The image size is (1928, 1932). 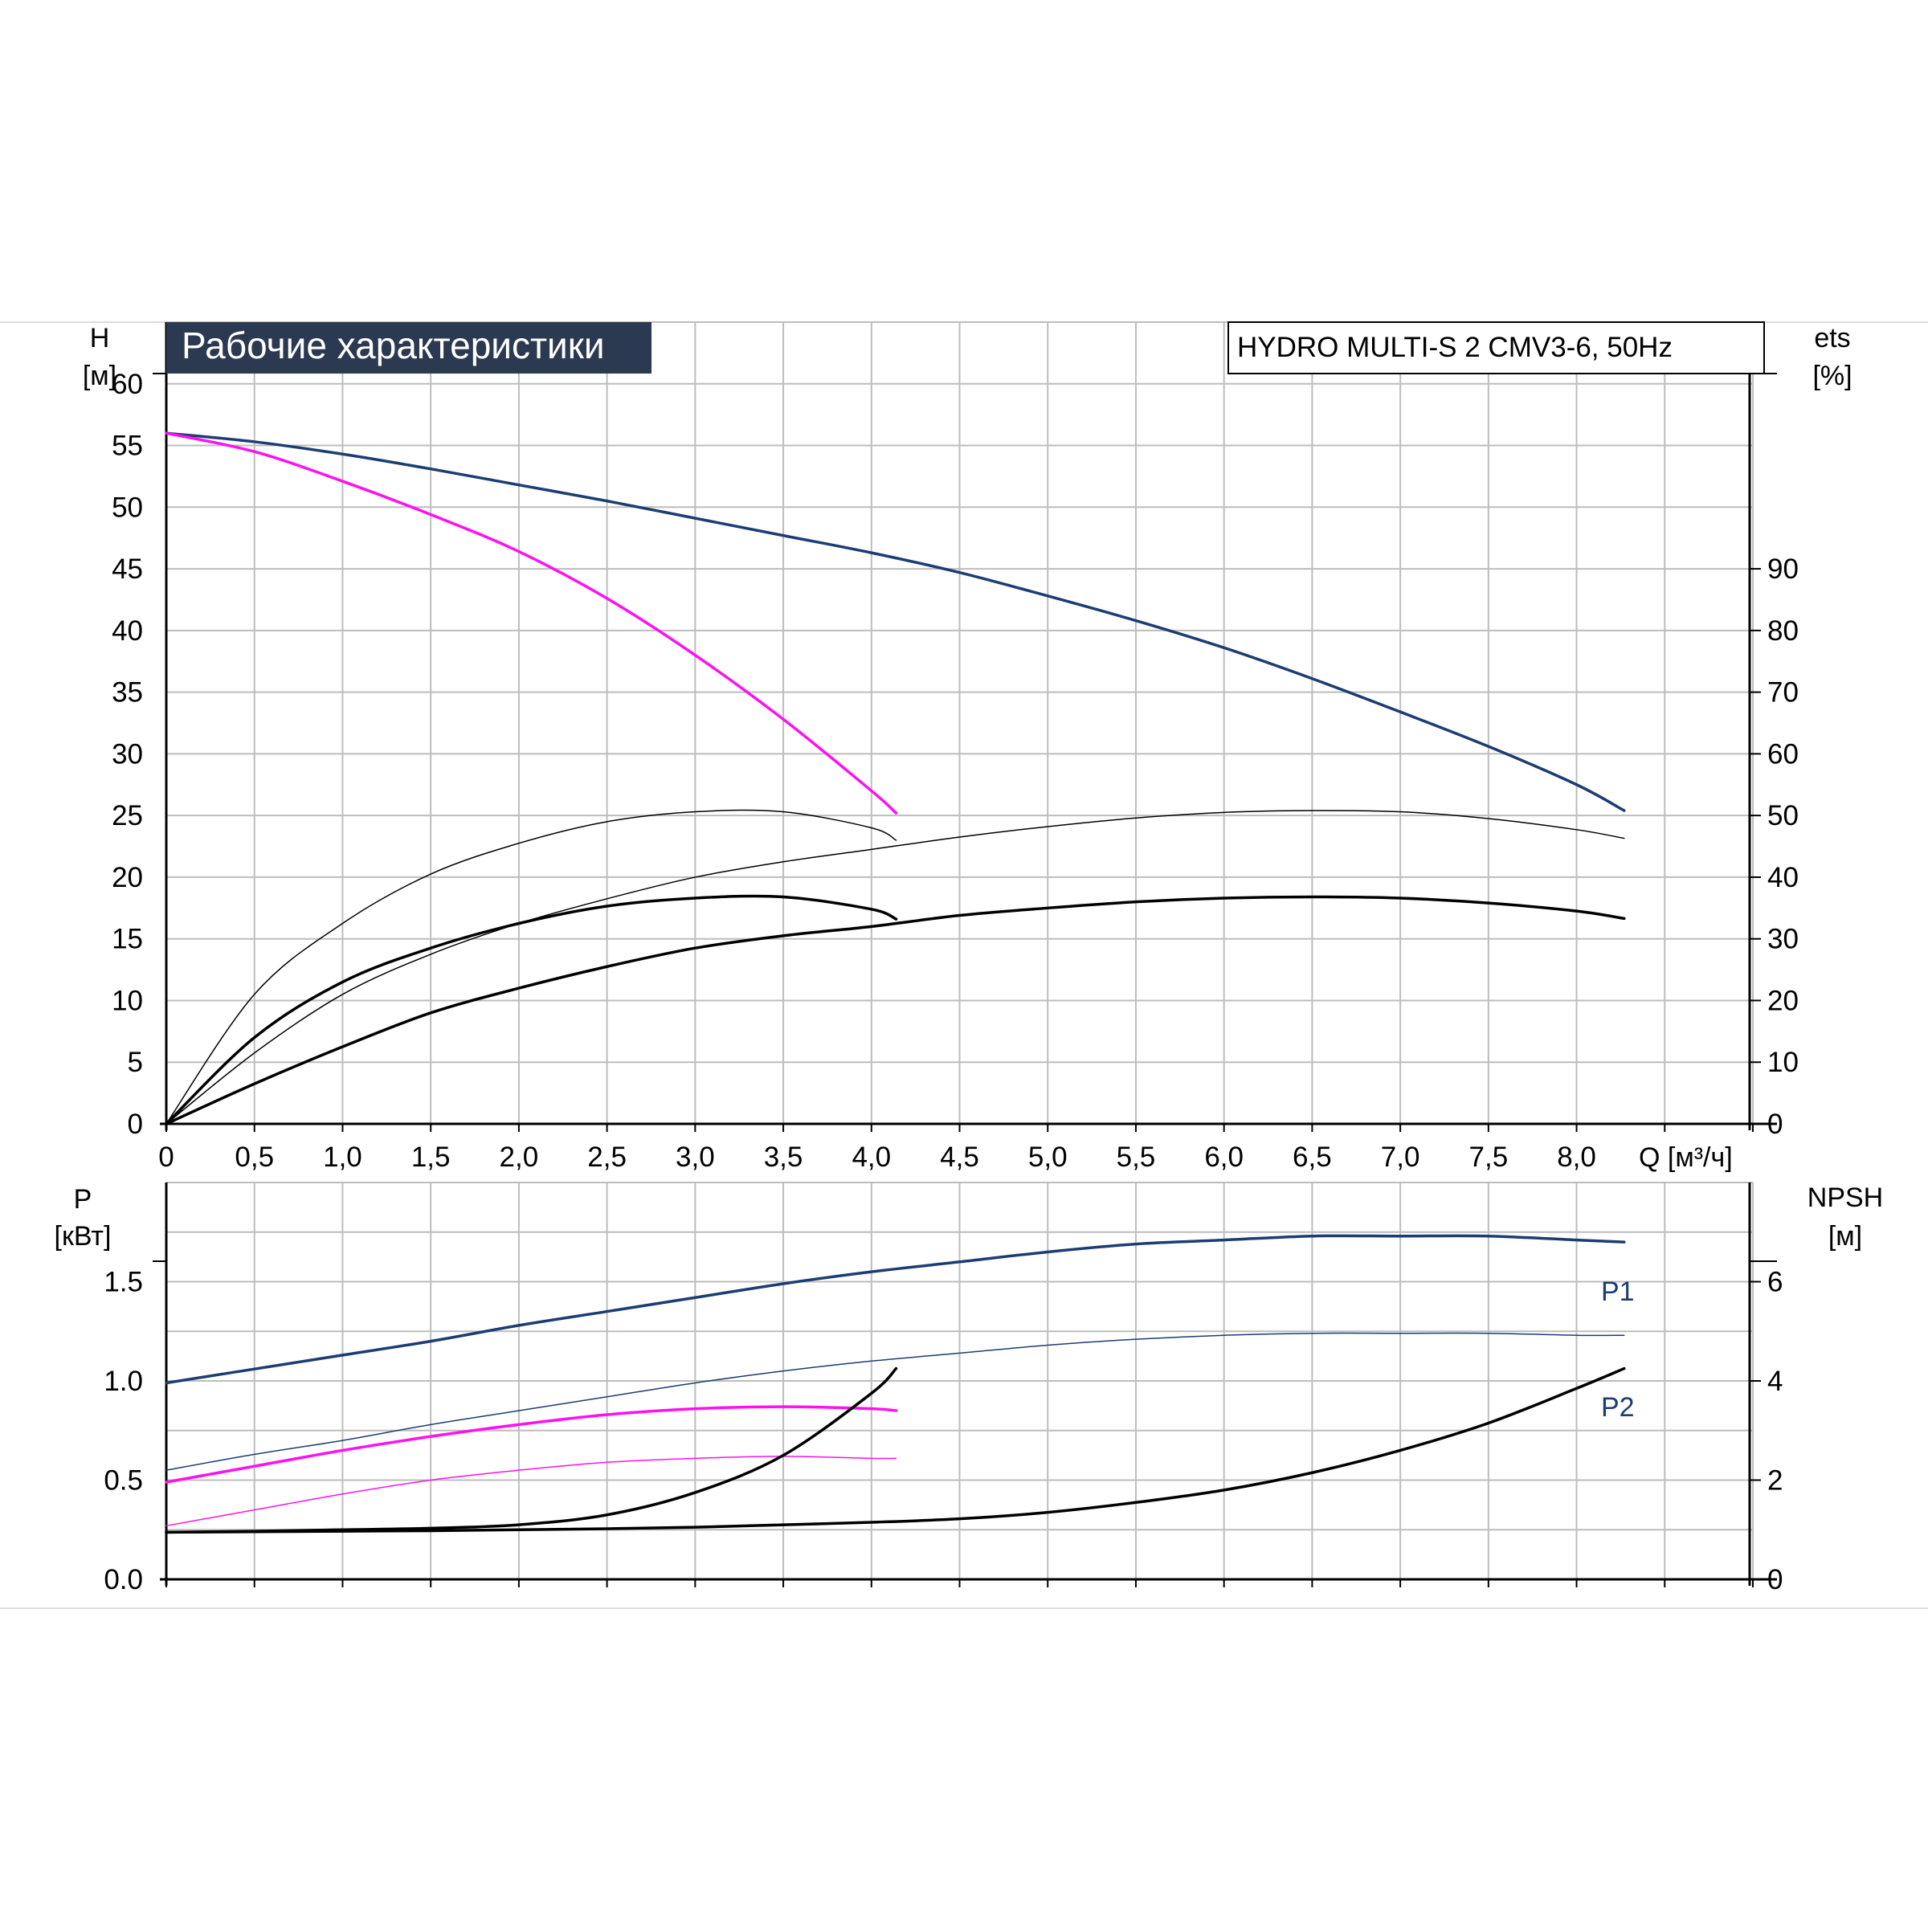 I want to click on x-tick-label: 6,5, so click(x=1312, y=1157).